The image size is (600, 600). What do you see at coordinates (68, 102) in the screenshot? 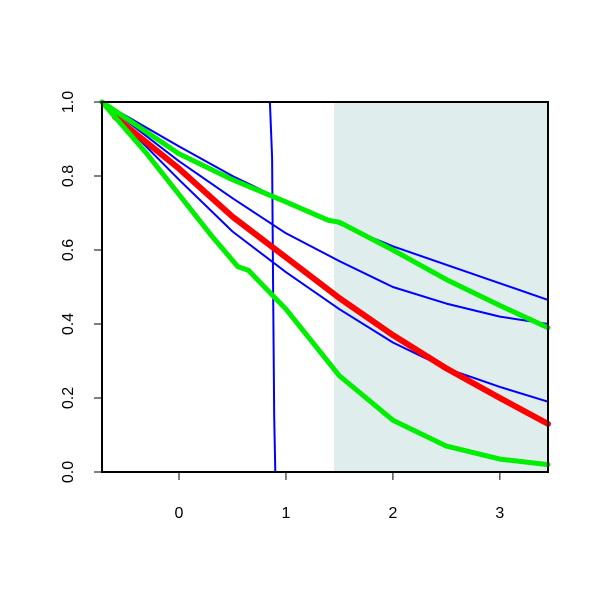
I see `y-tick-label: 1.0` at bounding box center [68, 102].